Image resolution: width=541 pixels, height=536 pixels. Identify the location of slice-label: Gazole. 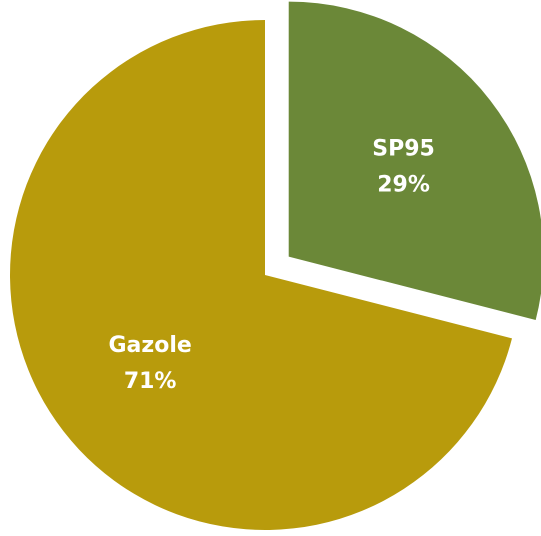
(150, 345).